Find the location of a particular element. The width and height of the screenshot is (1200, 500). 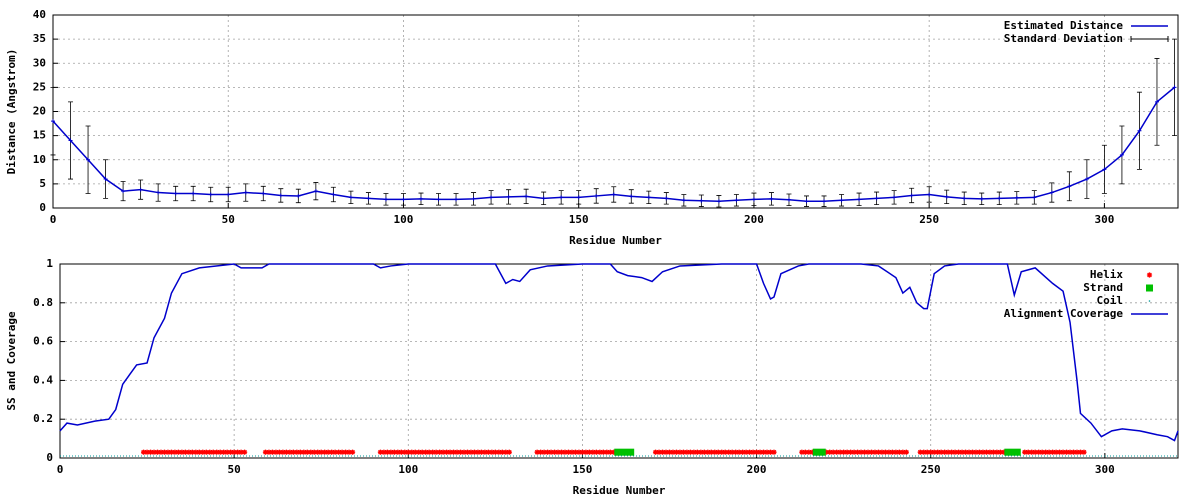

y-tick-label: 25 is located at coordinates (39, 86).